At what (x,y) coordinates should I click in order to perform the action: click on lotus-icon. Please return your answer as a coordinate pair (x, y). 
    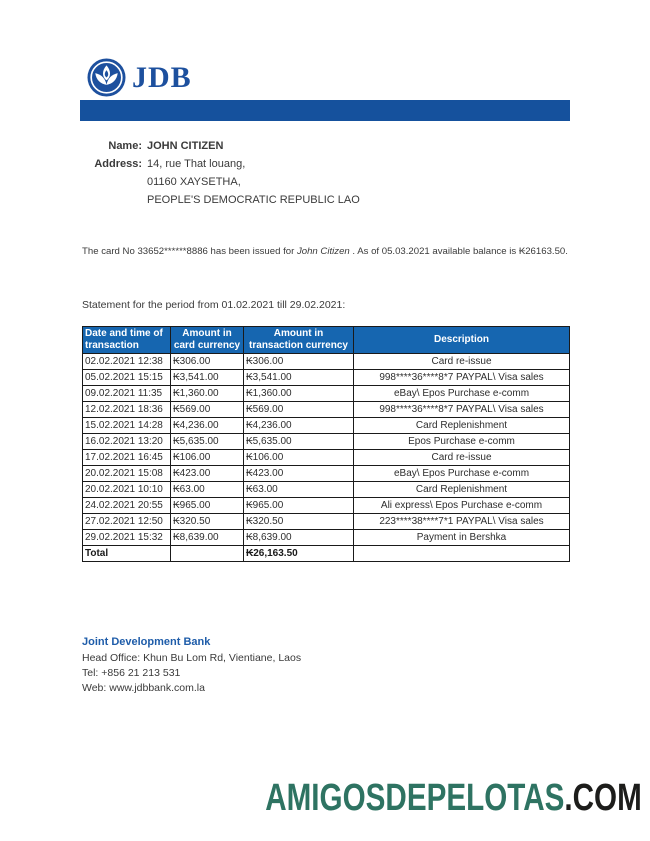
    Looking at the image, I should click on (106, 77).